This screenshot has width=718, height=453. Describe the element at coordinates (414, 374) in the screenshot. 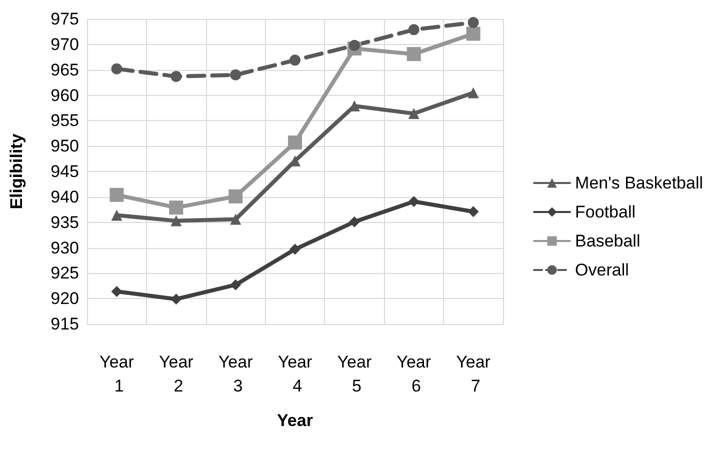

I see `x-tick-label: Year 6` at that location.